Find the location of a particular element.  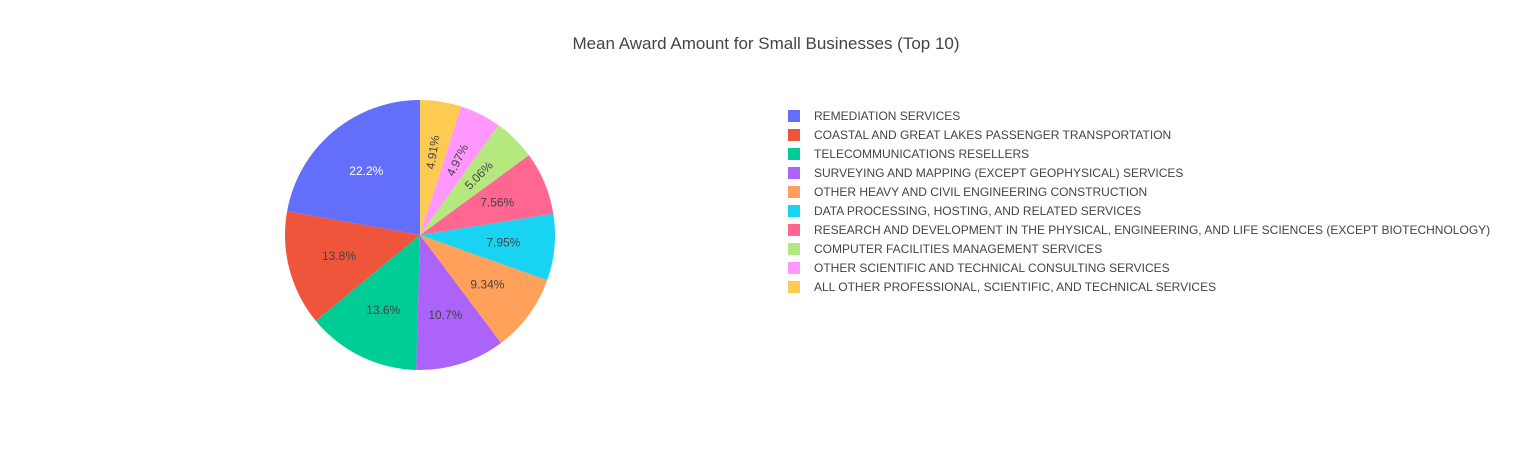

pie-slice-label: 7.95% is located at coordinates (503, 243).